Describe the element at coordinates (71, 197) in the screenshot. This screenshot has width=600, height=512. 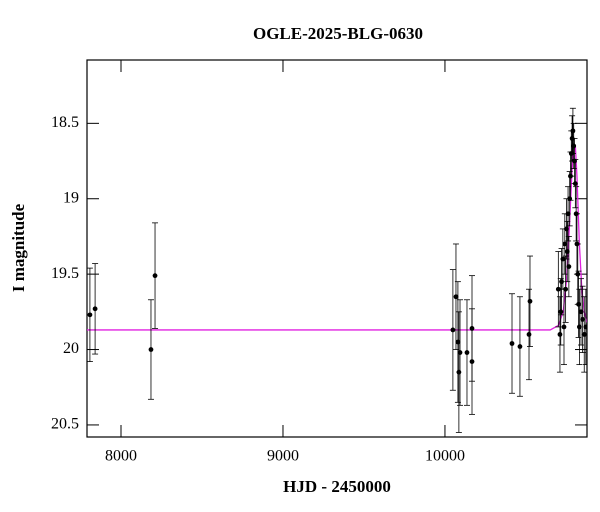
I see `y-tick-label: 19` at that location.